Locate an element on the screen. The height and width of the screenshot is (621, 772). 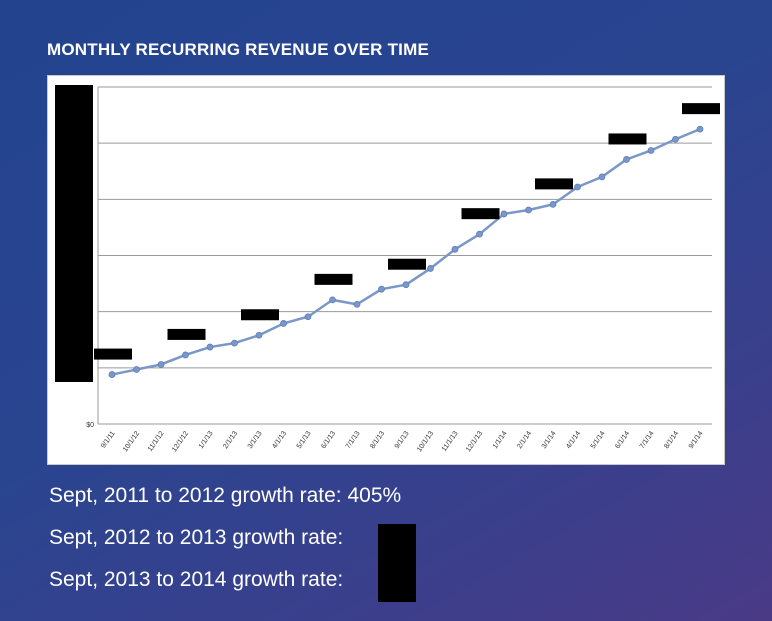
x-tick-label: 11/1/13 is located at coordinates (450, 441).